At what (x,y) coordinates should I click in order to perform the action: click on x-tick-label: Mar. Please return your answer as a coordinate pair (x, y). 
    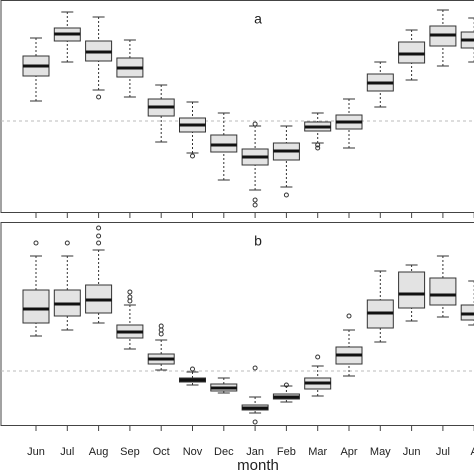
    Looking at the image, I should click on (317, 452).